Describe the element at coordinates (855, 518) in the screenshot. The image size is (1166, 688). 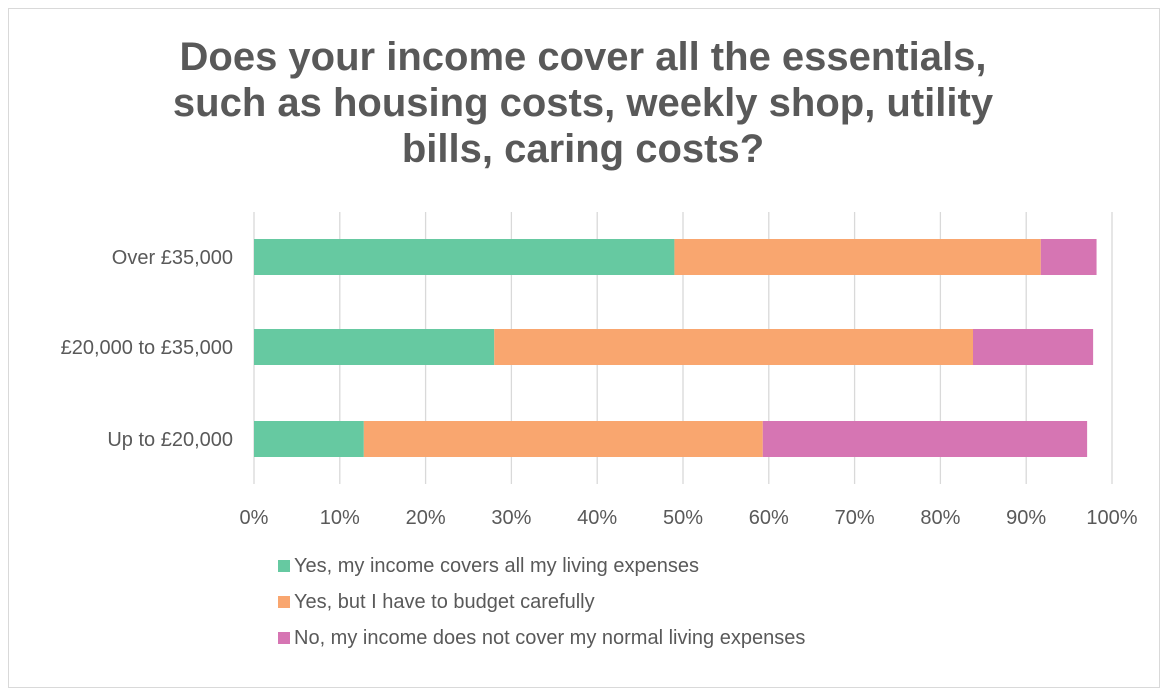
I see `x-tick-label: 70%` at that location.